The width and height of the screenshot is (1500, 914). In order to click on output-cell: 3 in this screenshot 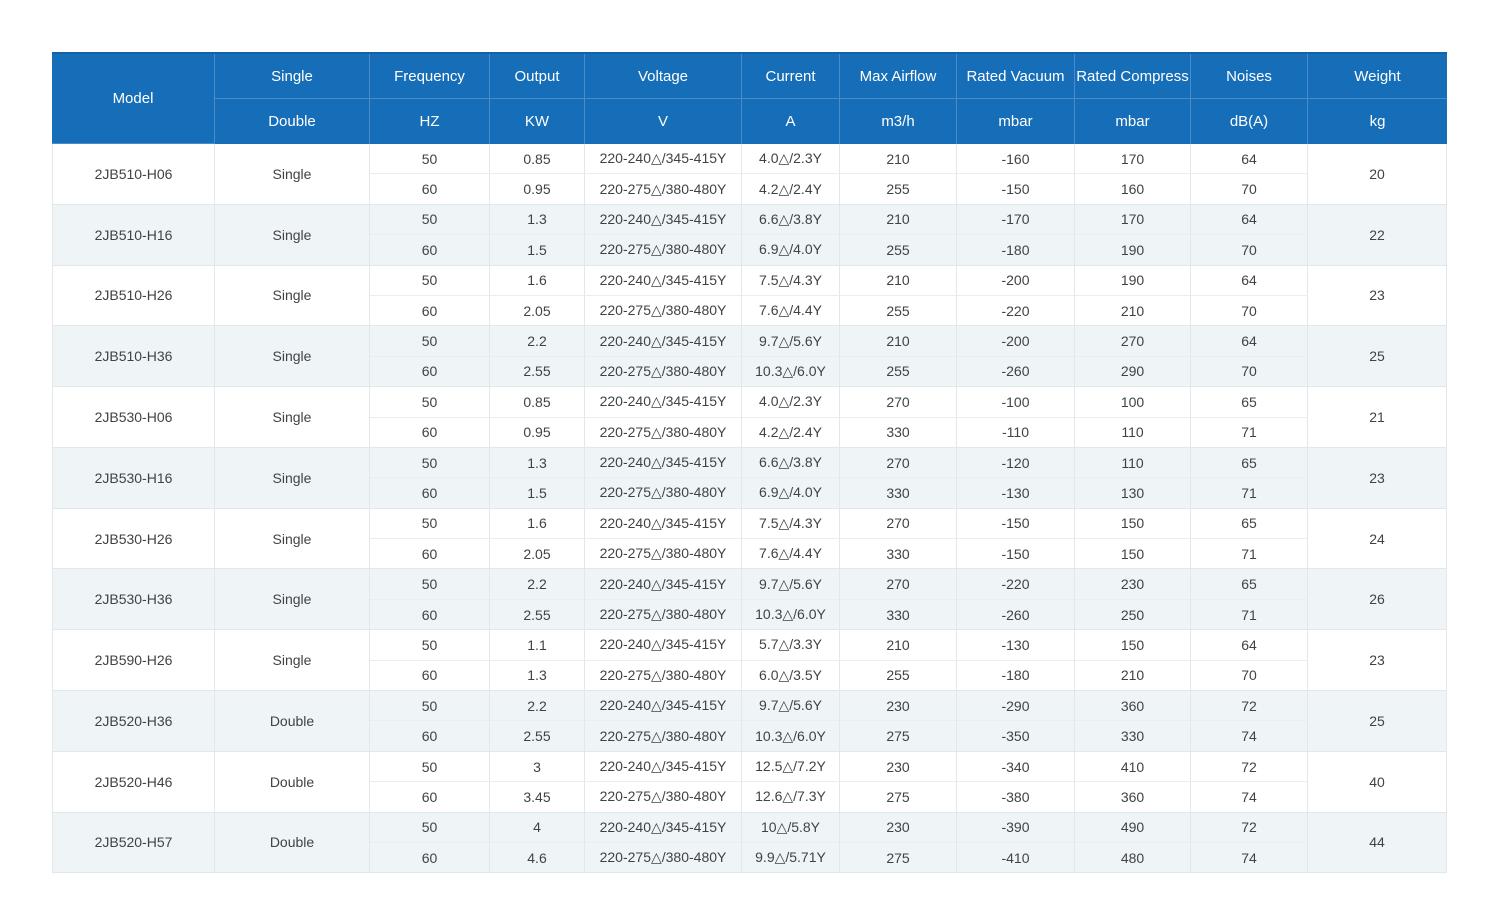, I will do `click(537, 767)`.